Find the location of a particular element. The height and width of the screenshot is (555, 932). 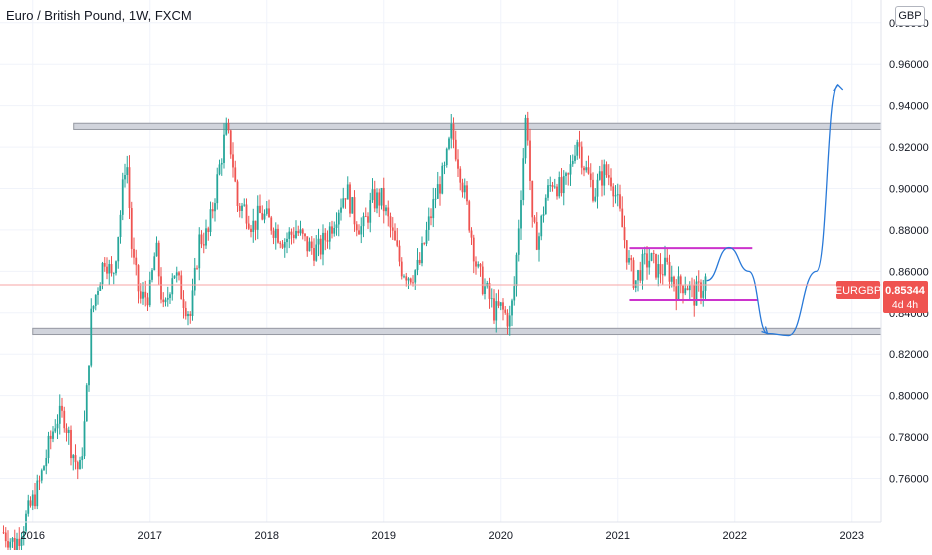

time-tick-label: 2023 is located at coordinates (852, 536).